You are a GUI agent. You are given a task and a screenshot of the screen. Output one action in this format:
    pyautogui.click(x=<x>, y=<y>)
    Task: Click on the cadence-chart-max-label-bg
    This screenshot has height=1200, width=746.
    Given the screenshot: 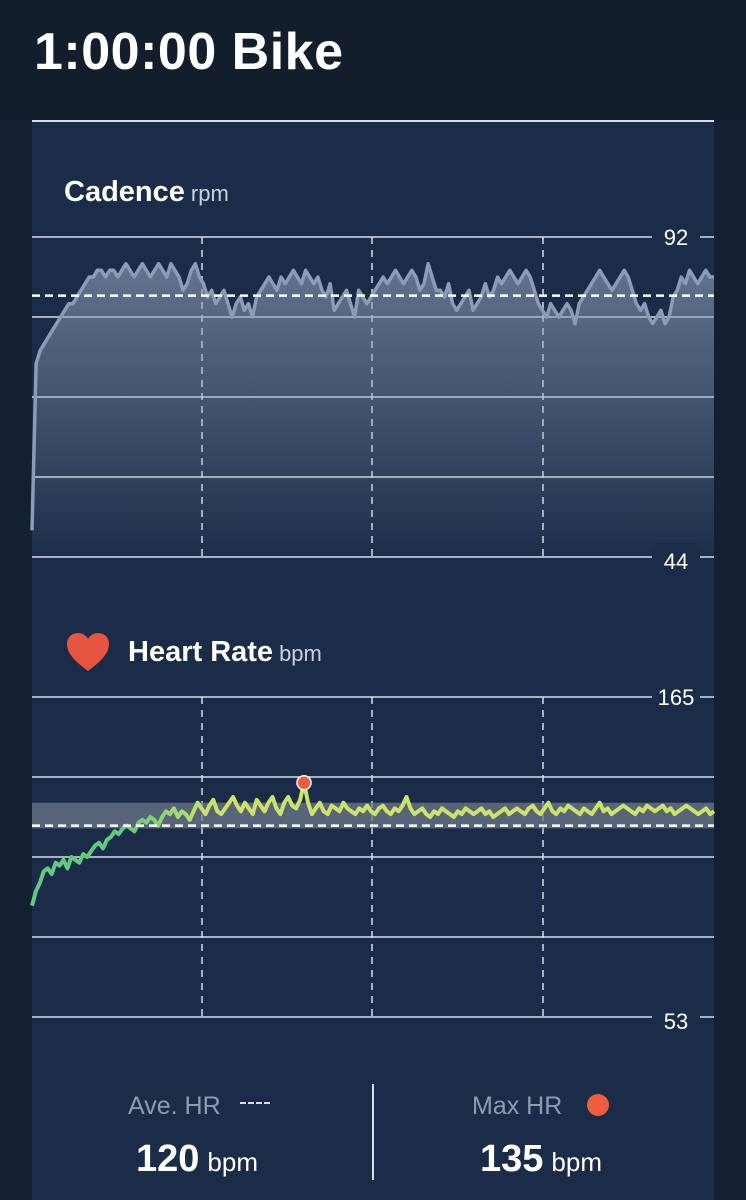 What is the action you would take?
    pyautogui.click(x=676, y=237)
    